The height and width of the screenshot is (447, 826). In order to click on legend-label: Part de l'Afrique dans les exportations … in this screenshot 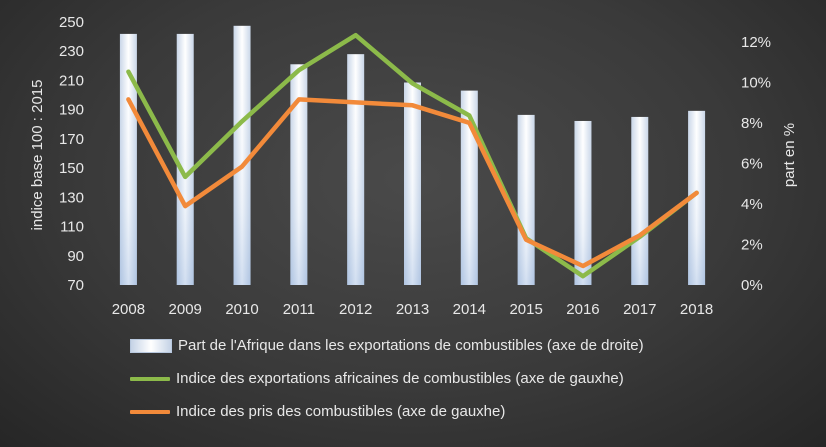, I will do `click(411, 345)`.